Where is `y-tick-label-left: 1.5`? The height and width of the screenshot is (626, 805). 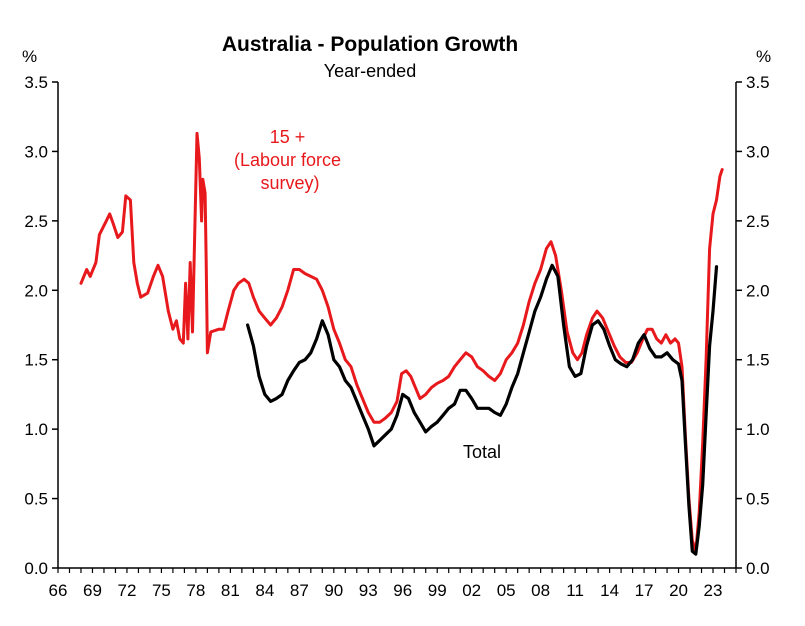
y-tick-label-left: 1.5 is located at coordinates (36, 360).